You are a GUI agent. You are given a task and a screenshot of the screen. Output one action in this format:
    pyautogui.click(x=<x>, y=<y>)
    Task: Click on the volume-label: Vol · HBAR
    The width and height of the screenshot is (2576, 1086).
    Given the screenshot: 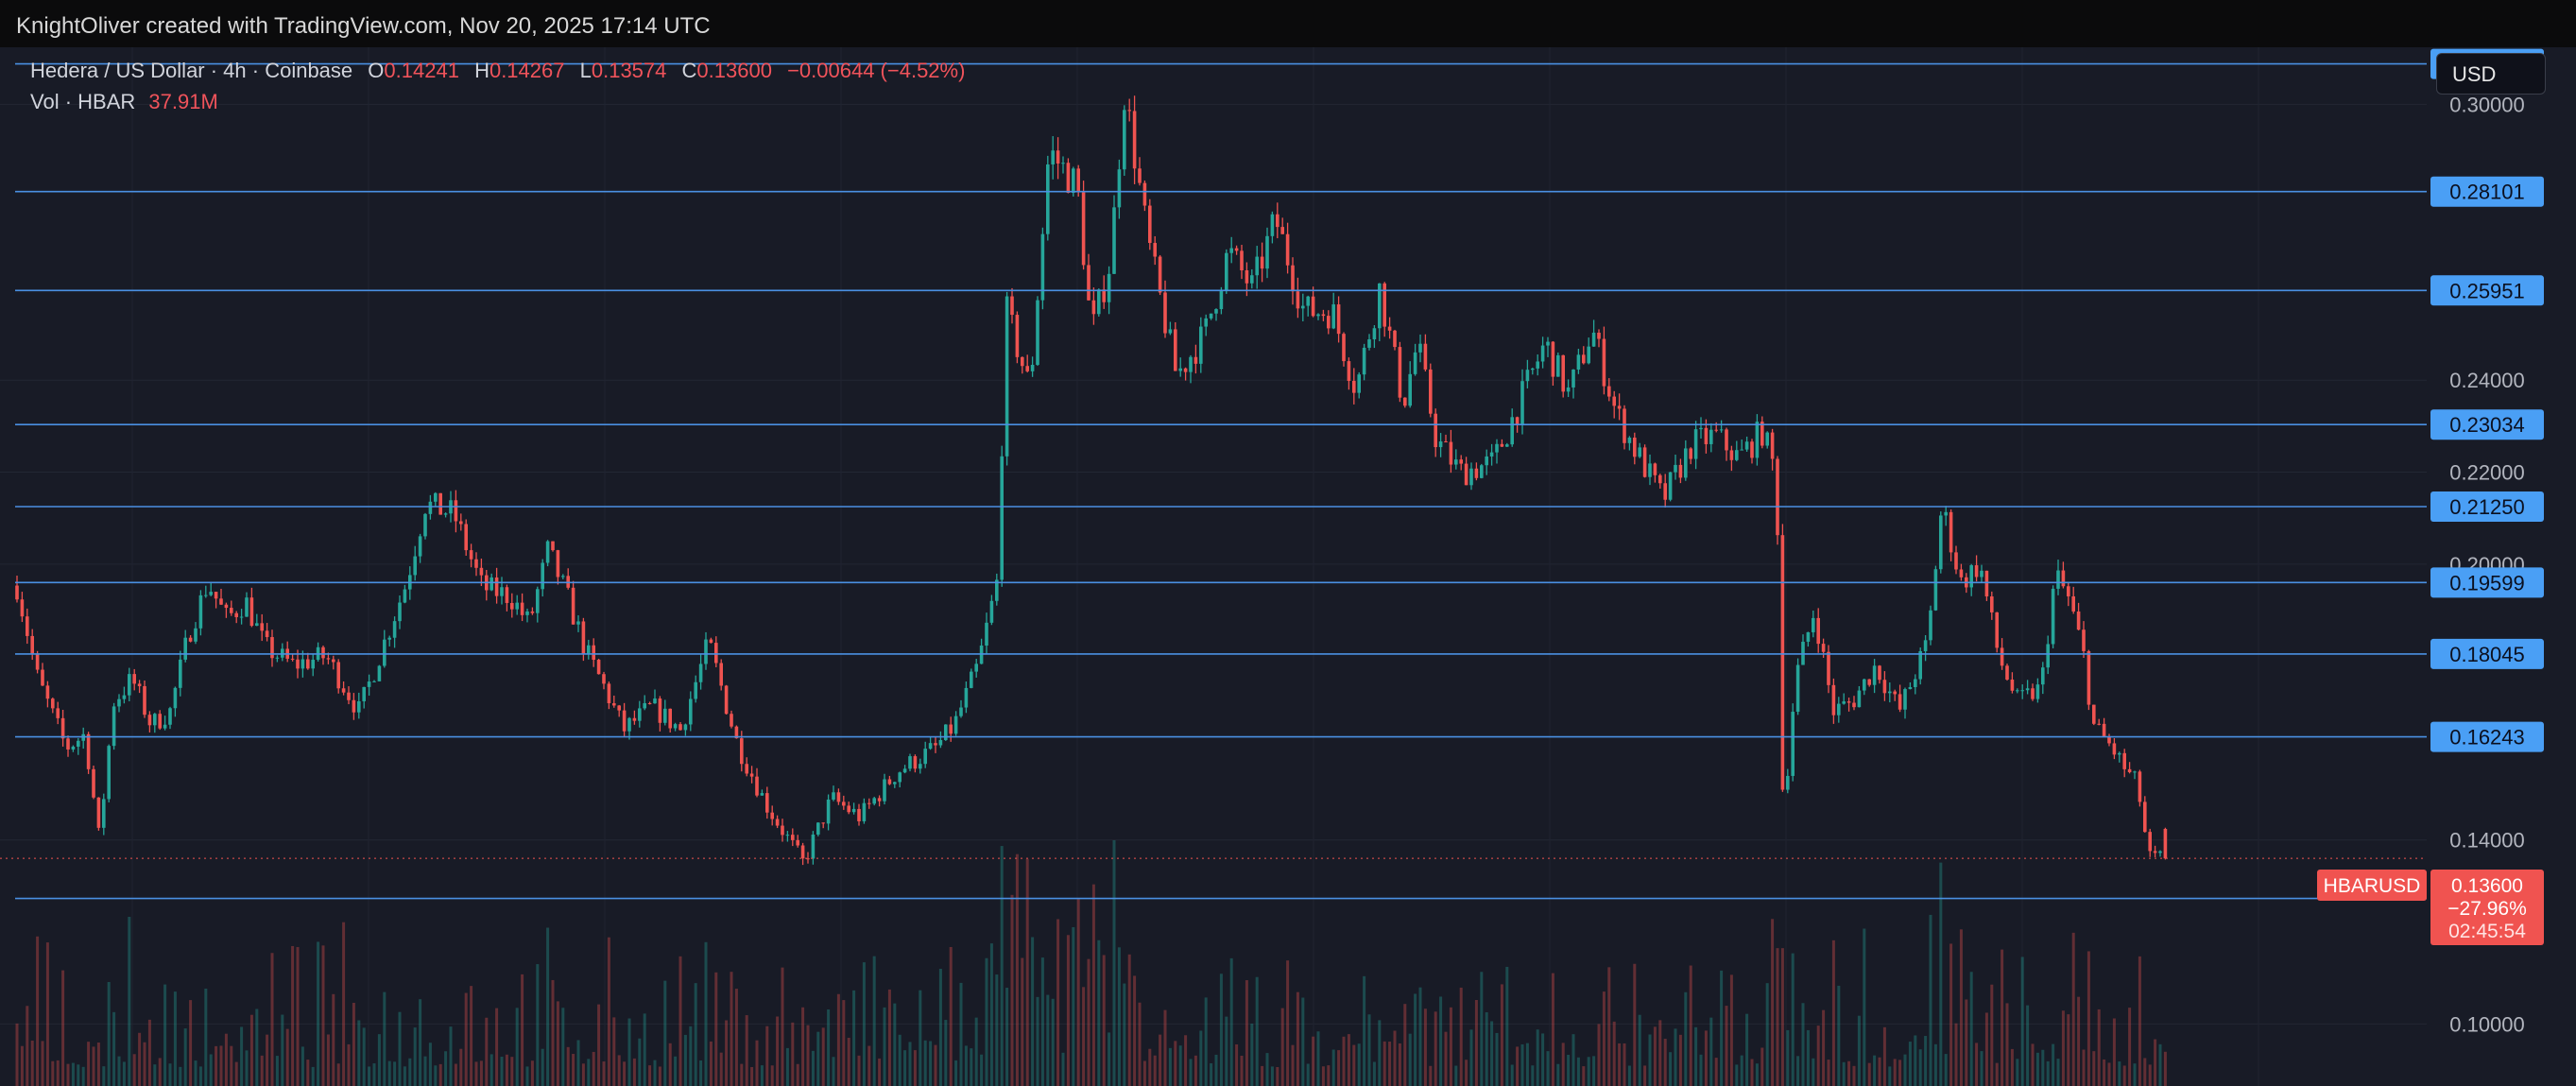 What is the action you would take?
    pyautogui.click(x=83, y=101)
    